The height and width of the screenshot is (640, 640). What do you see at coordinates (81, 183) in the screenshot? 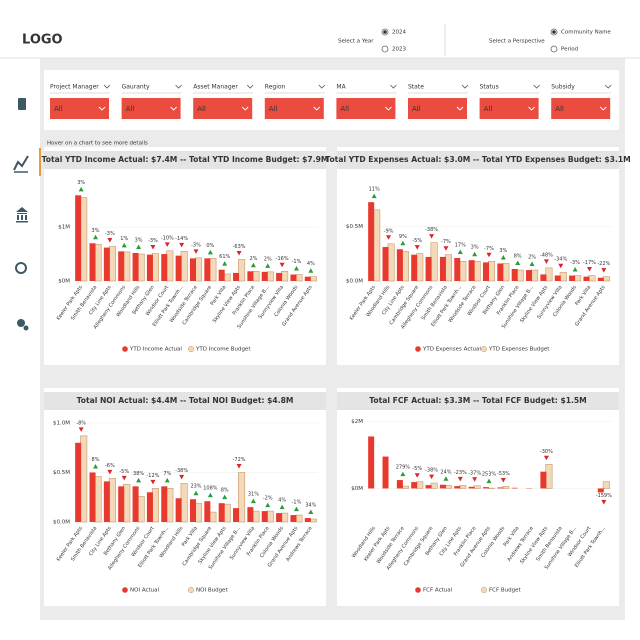
I see `variance-label: 3%` at bounding box center [81, 183].